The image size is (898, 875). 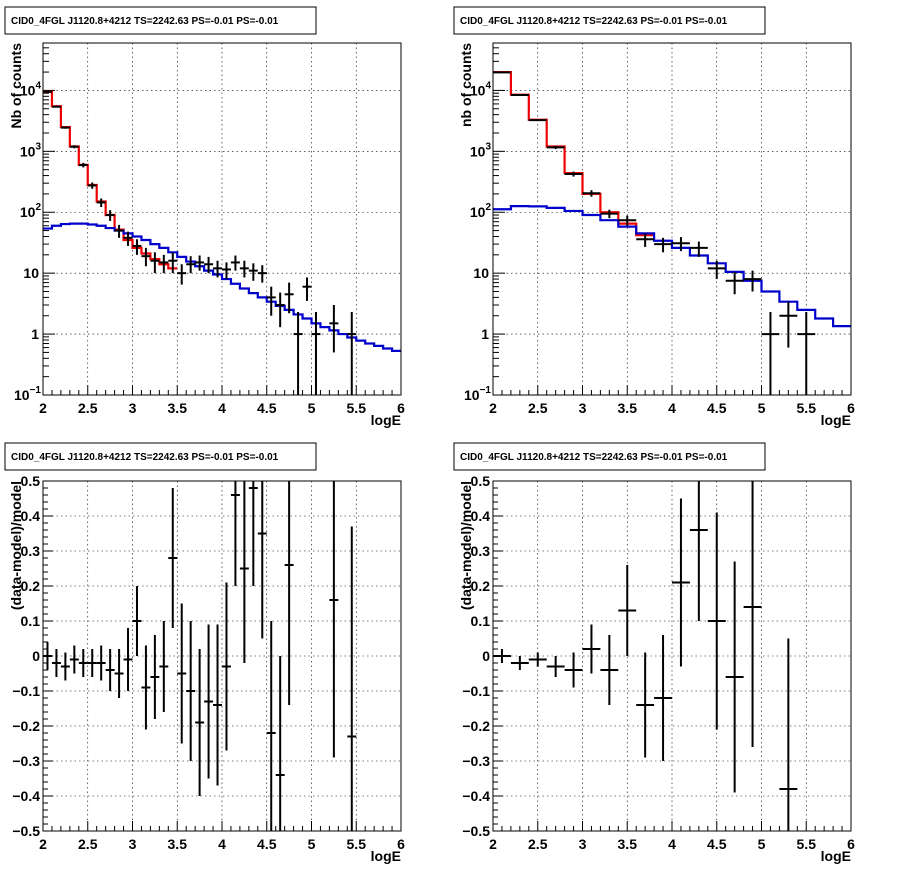 I want to click on y-tick-label: 0.5, so click(x=31, y=481).